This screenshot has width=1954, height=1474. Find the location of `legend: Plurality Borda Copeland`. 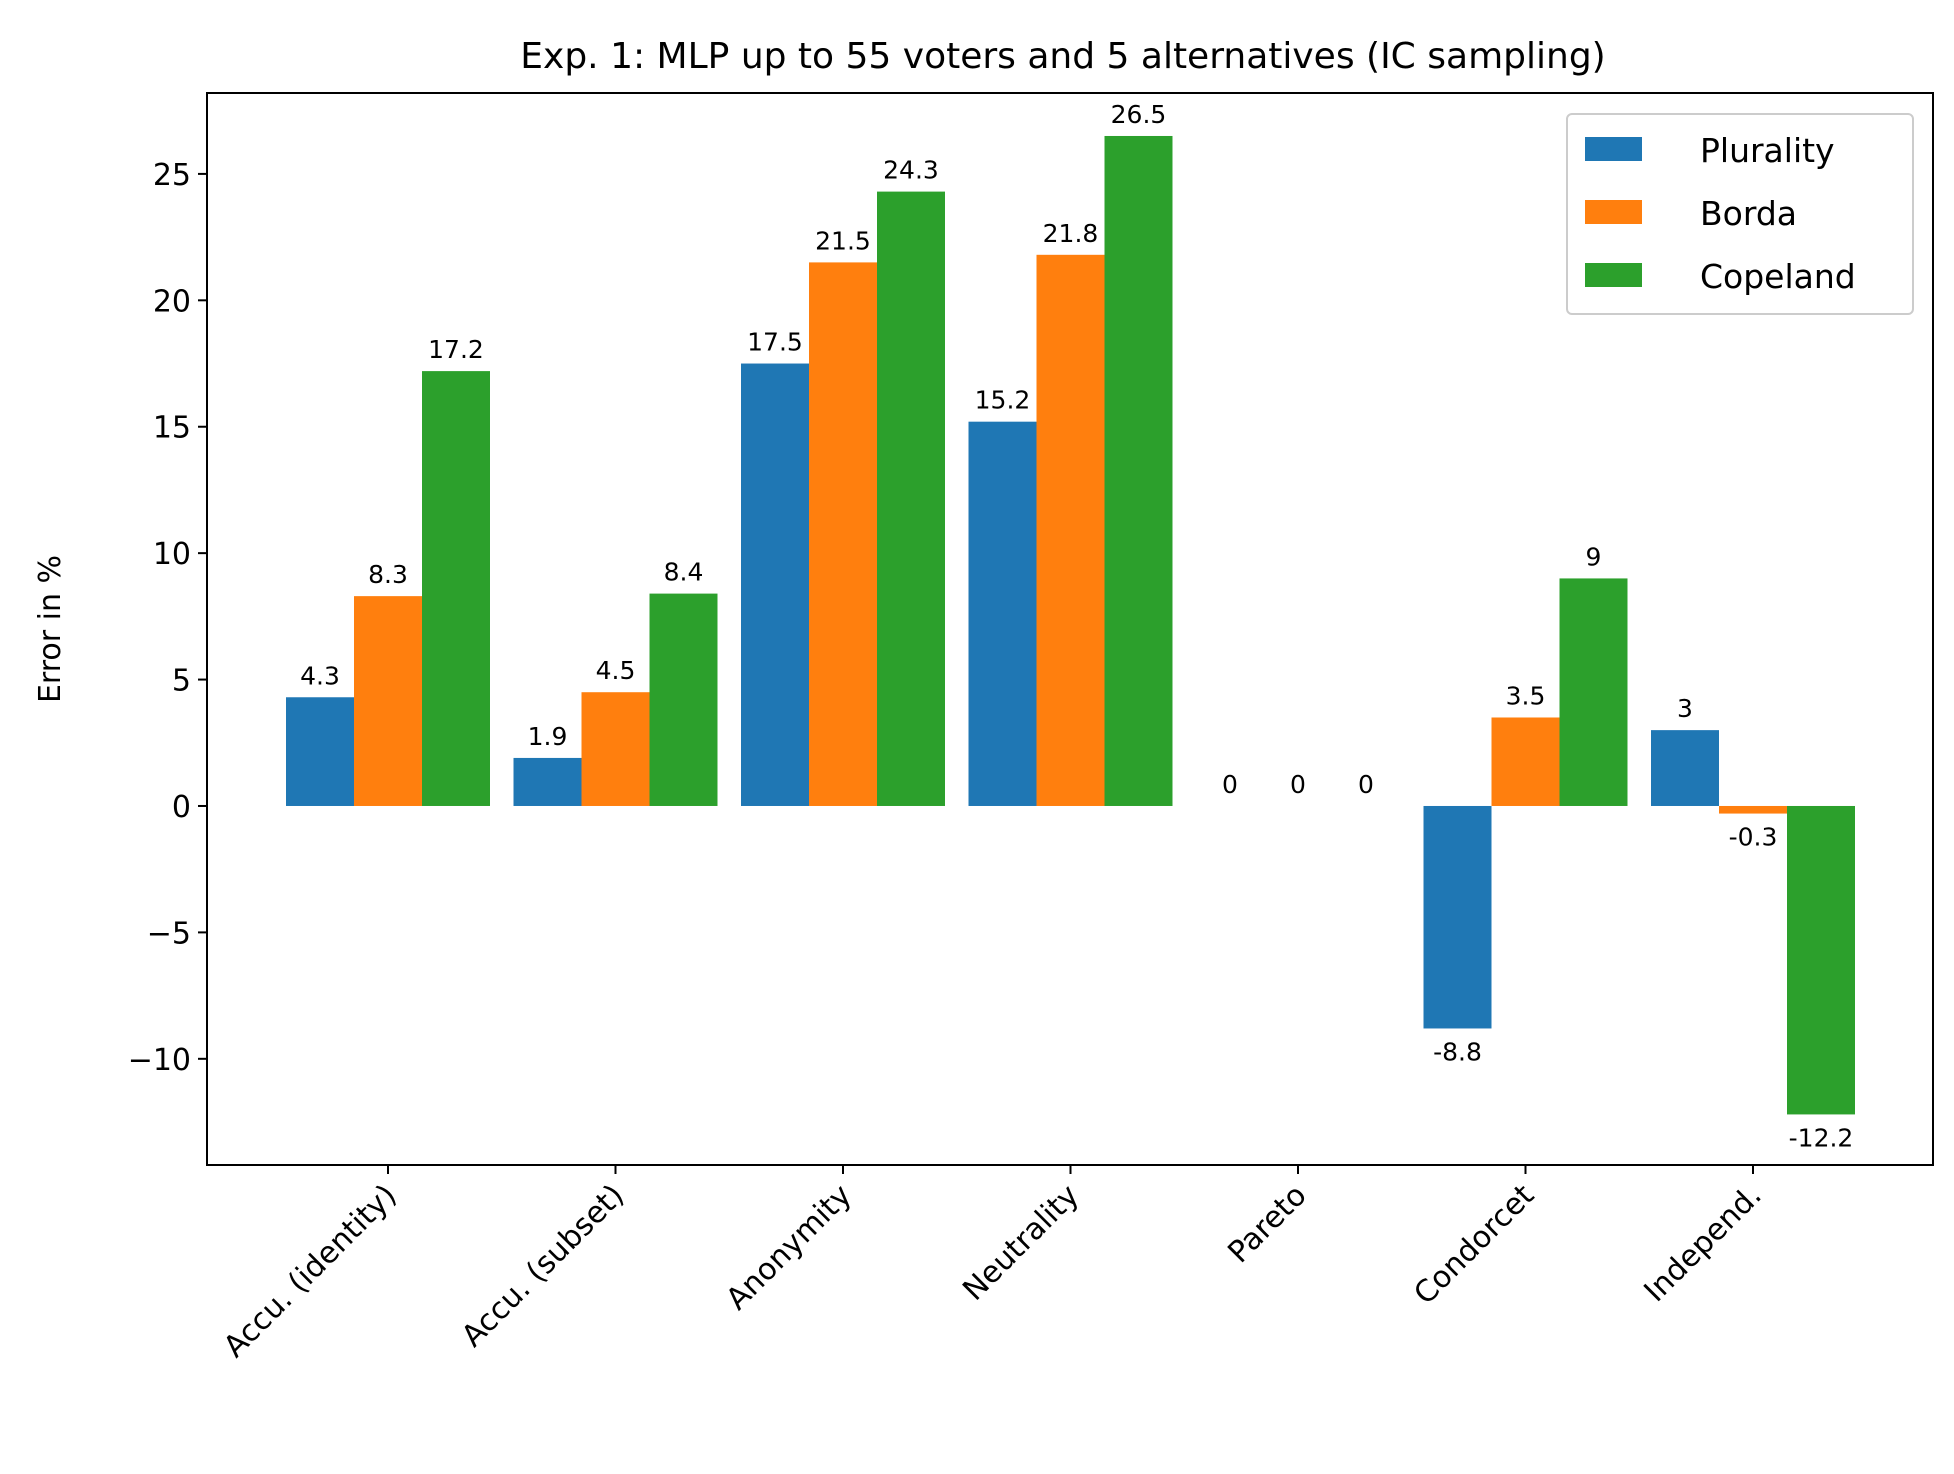

legend: Plurality Borda Copeland is located at coordinates (1740, 214).